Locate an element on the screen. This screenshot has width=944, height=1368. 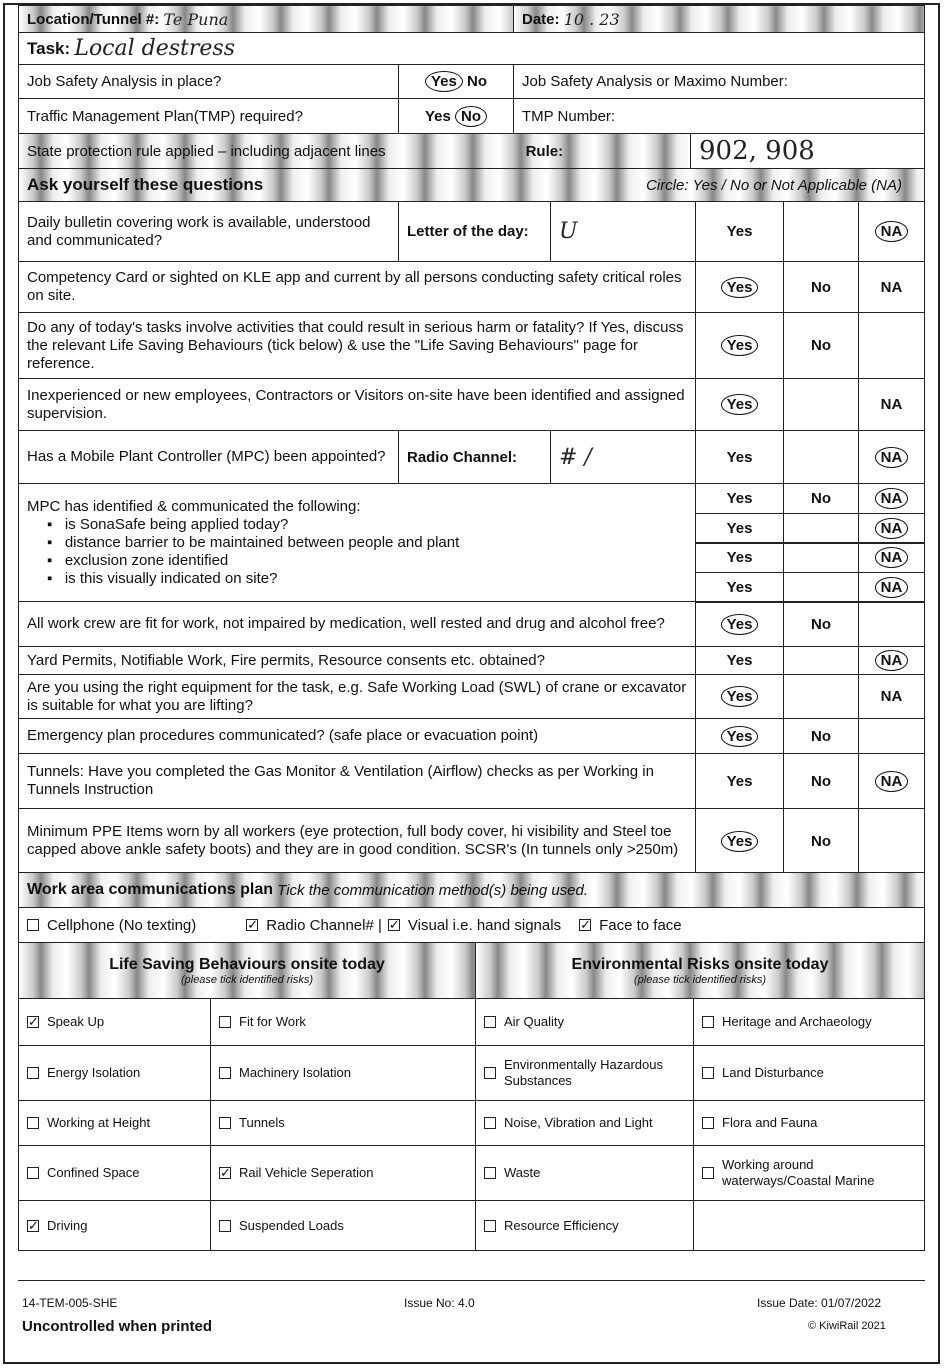
comms-option: Cellphone (No texting) is located at coordinates (111, 925).